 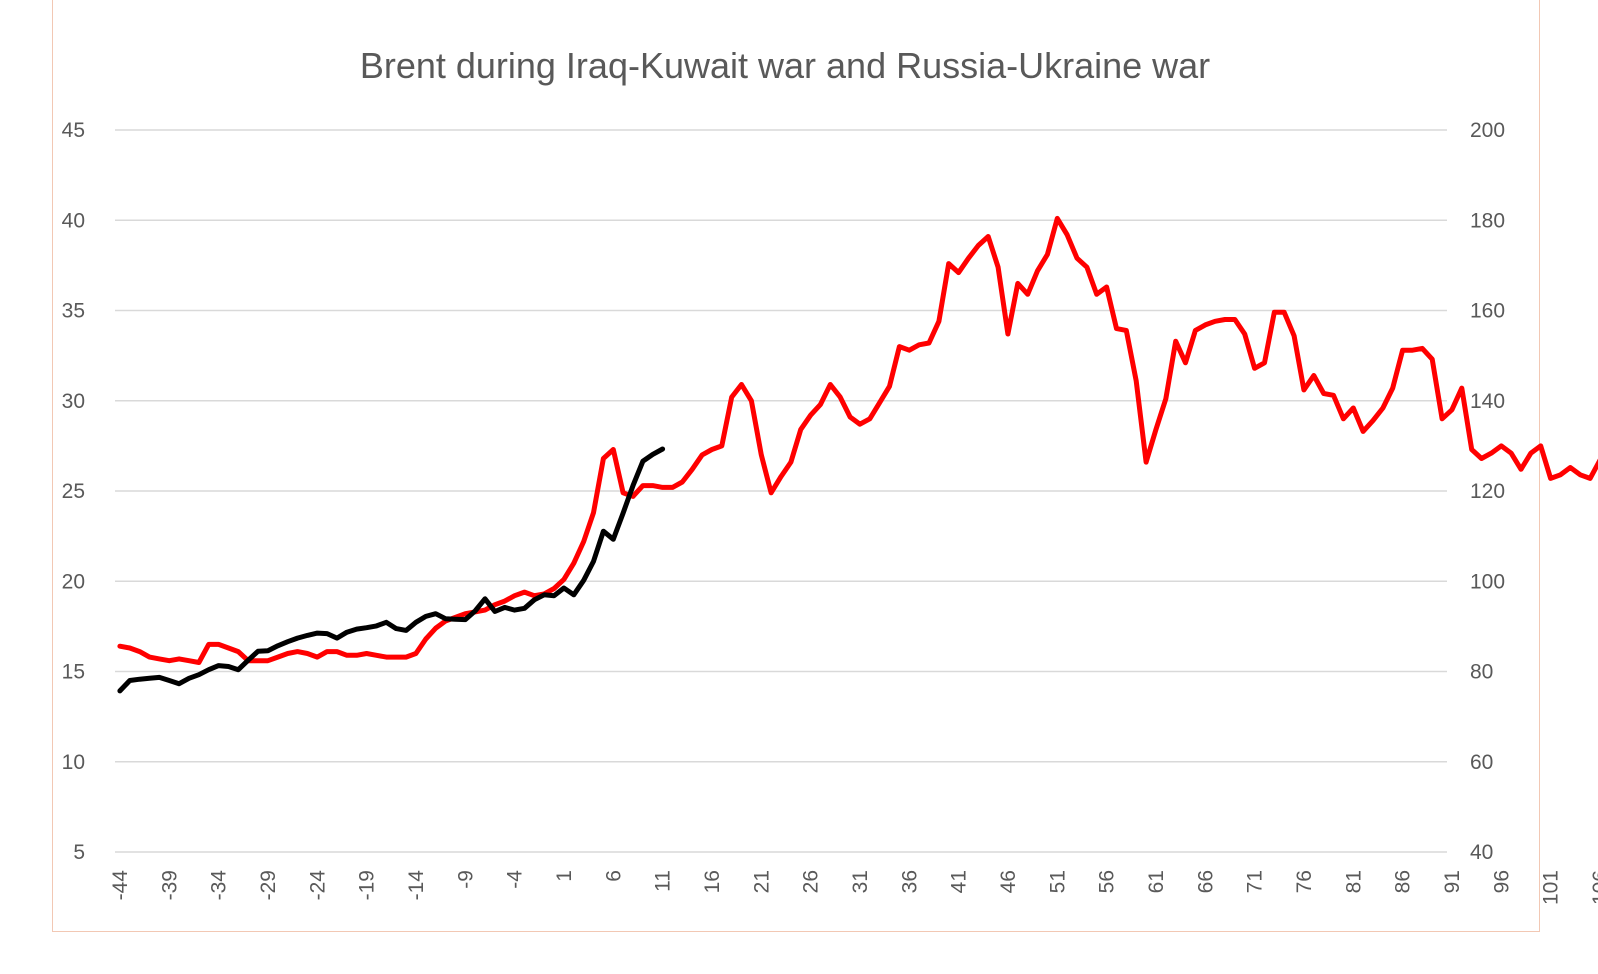 What do you see at coordinates (1487, 130) in the screenshot?
I see `y-tick-label-right: 200` at bounding box center [1487, 130].